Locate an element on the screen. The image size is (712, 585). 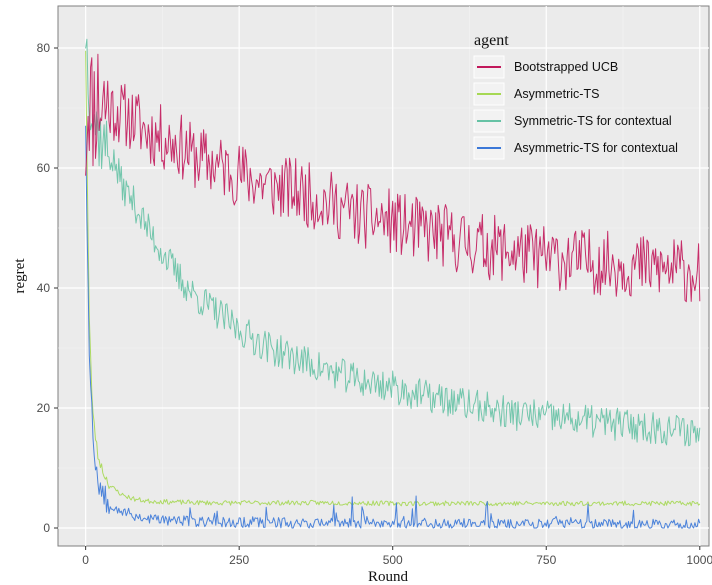
legend-label: Asymmetric-TS for contextual is located at coordinates (596, 148).